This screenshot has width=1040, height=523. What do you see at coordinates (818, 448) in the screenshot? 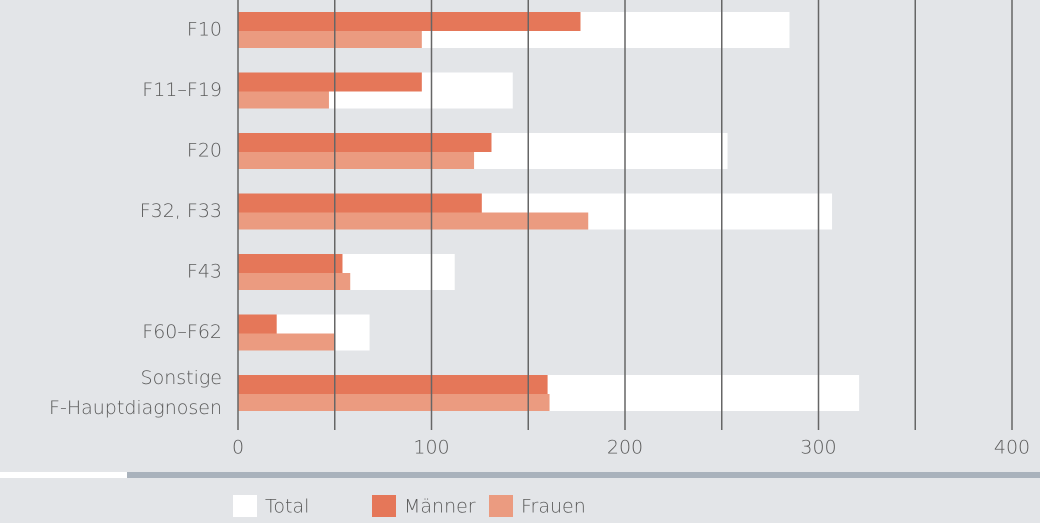
I see `x-tick-label: 300` at bounding box center [818, 448].